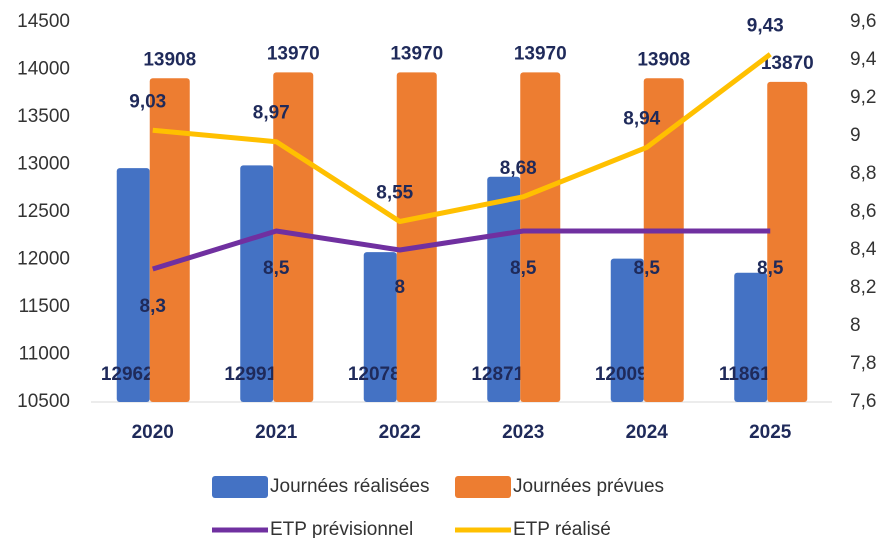 The height and width of the screenshot is (538, 891). I want to click on data-label: 11861, so click(745, 374).